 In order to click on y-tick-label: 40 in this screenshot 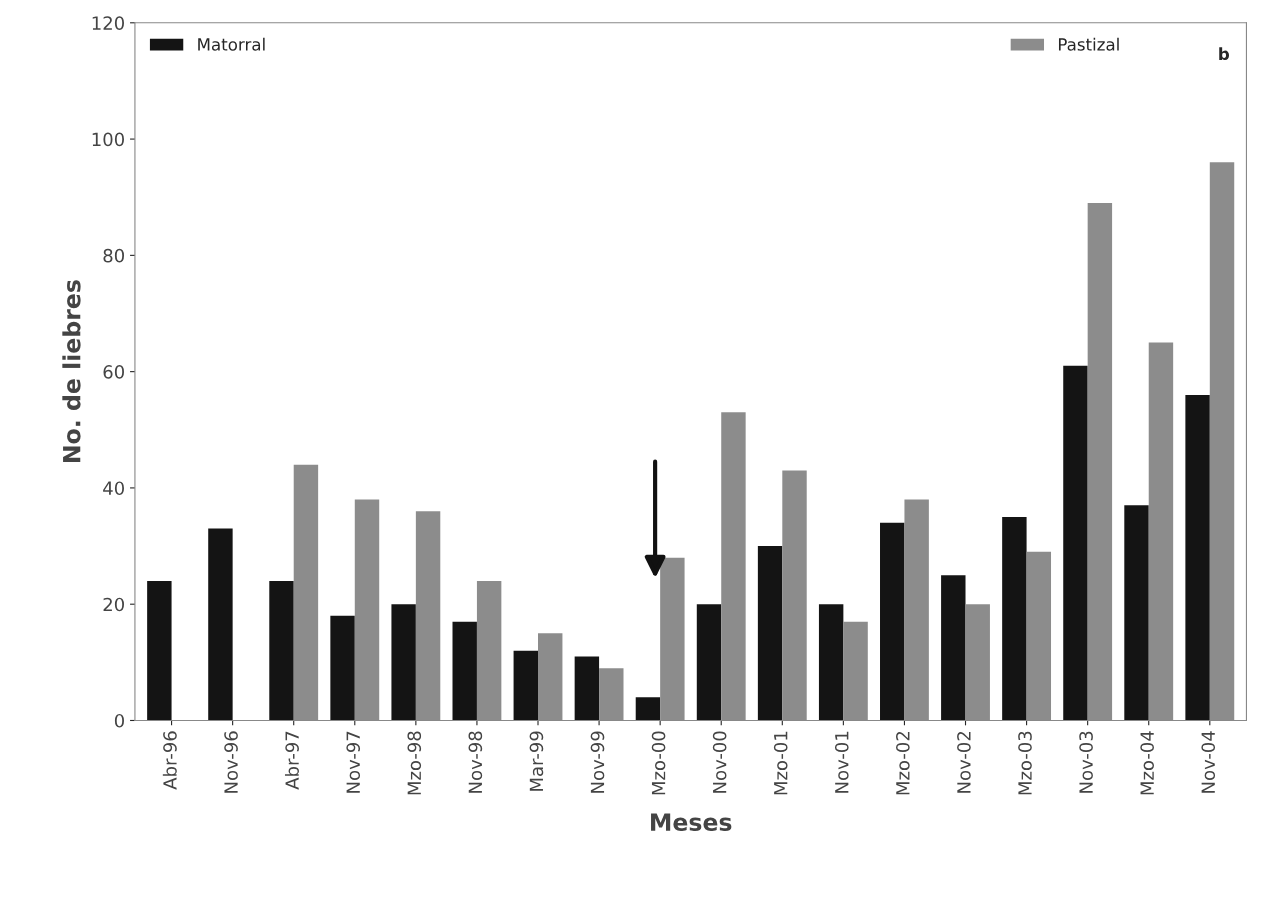, I will do `click(113, 488)`.